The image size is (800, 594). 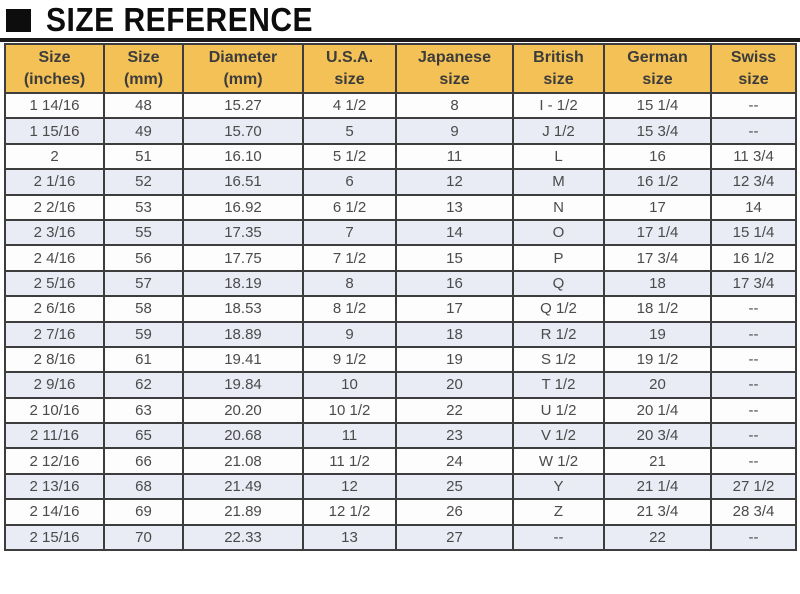 I want to click on page-title: SIZE REFERENCE, so click(x=180, y=20).